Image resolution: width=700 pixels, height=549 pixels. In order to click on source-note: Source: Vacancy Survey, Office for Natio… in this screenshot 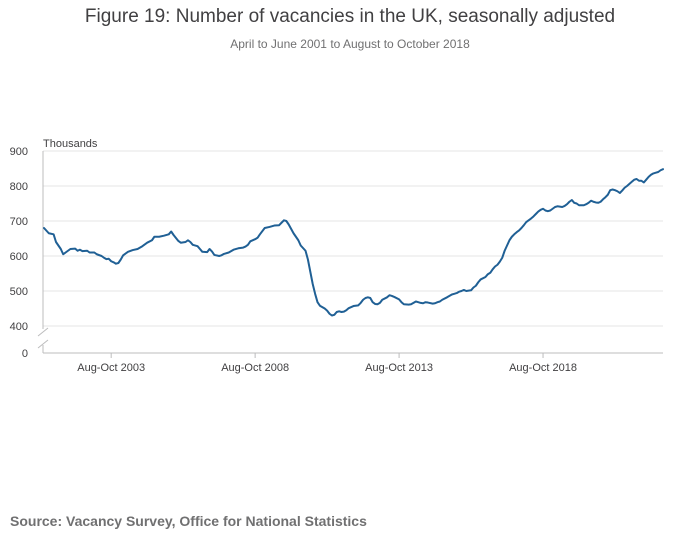, I will do `click(188, 521)`.